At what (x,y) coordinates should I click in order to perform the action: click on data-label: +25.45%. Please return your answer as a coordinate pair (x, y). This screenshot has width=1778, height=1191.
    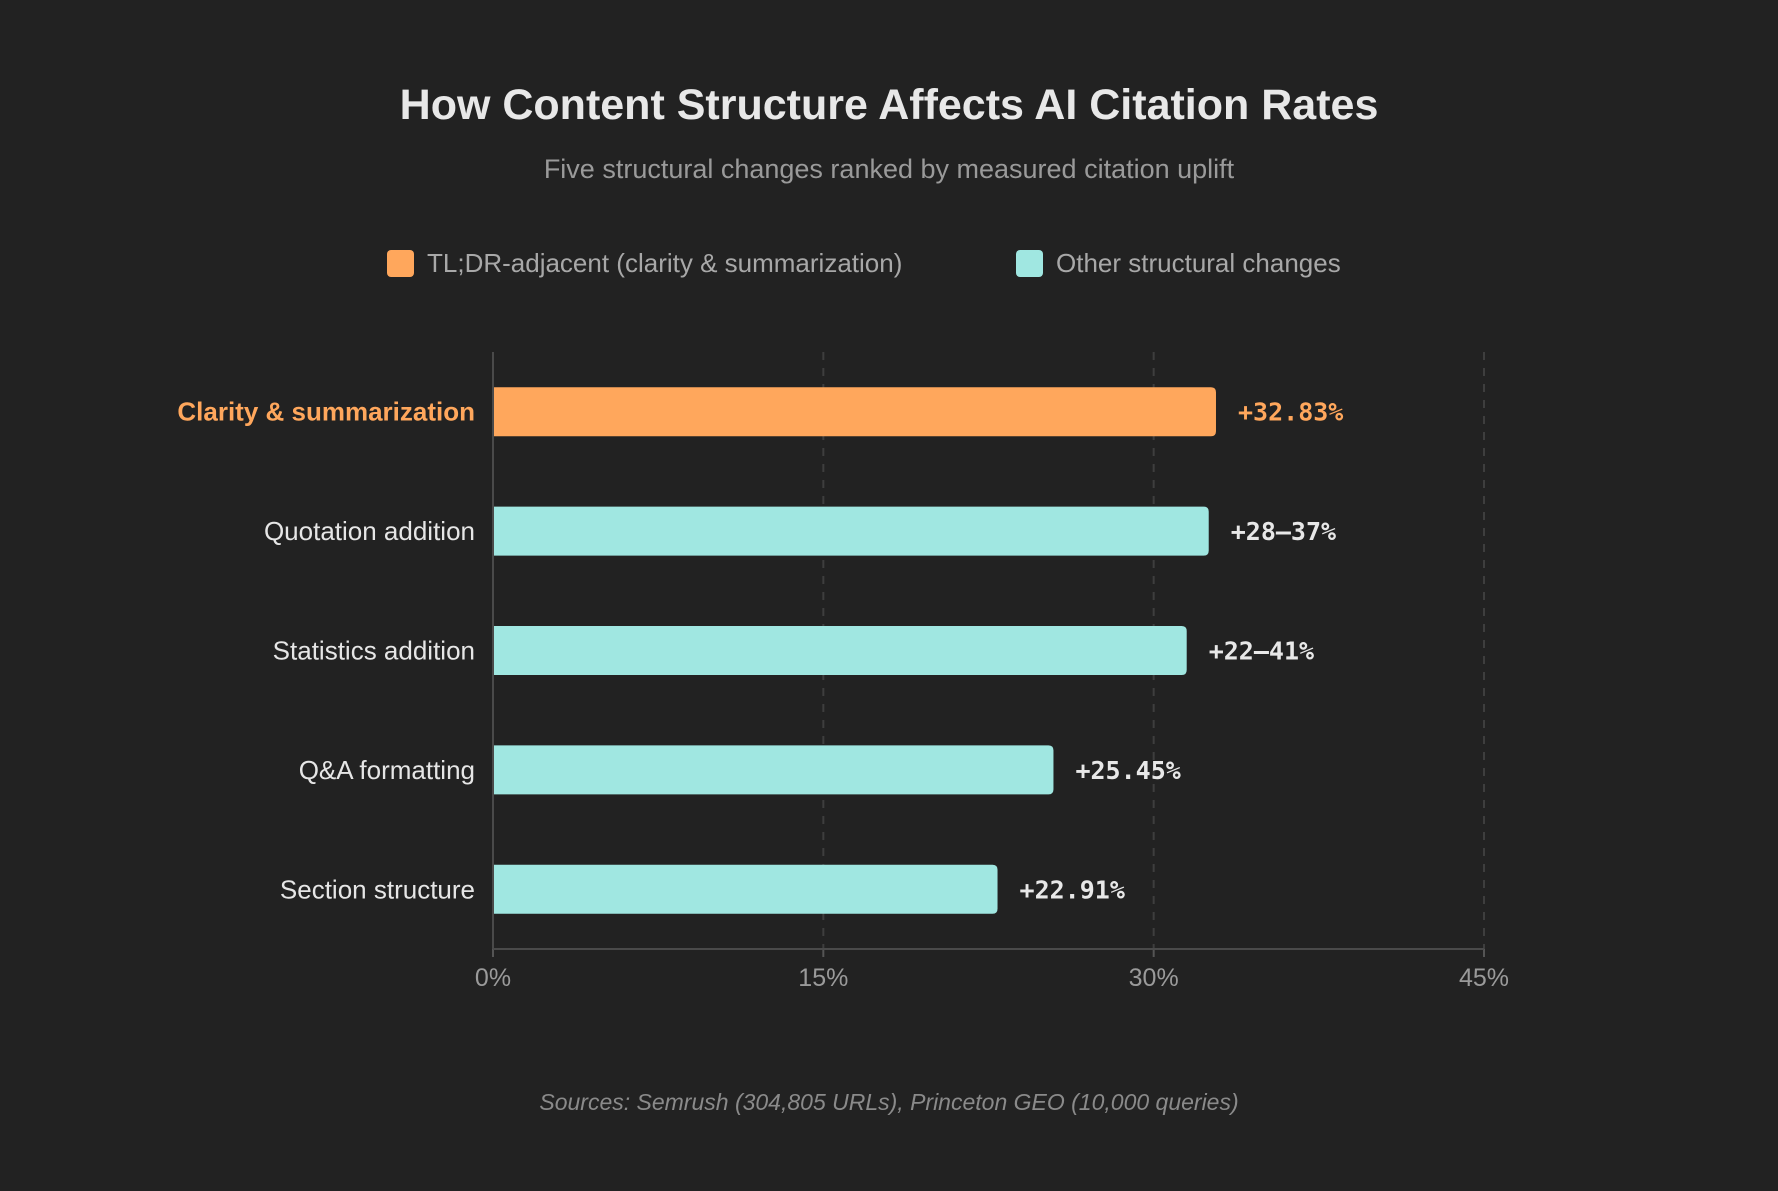
    Looking at the image, I should click on (1127, 770).